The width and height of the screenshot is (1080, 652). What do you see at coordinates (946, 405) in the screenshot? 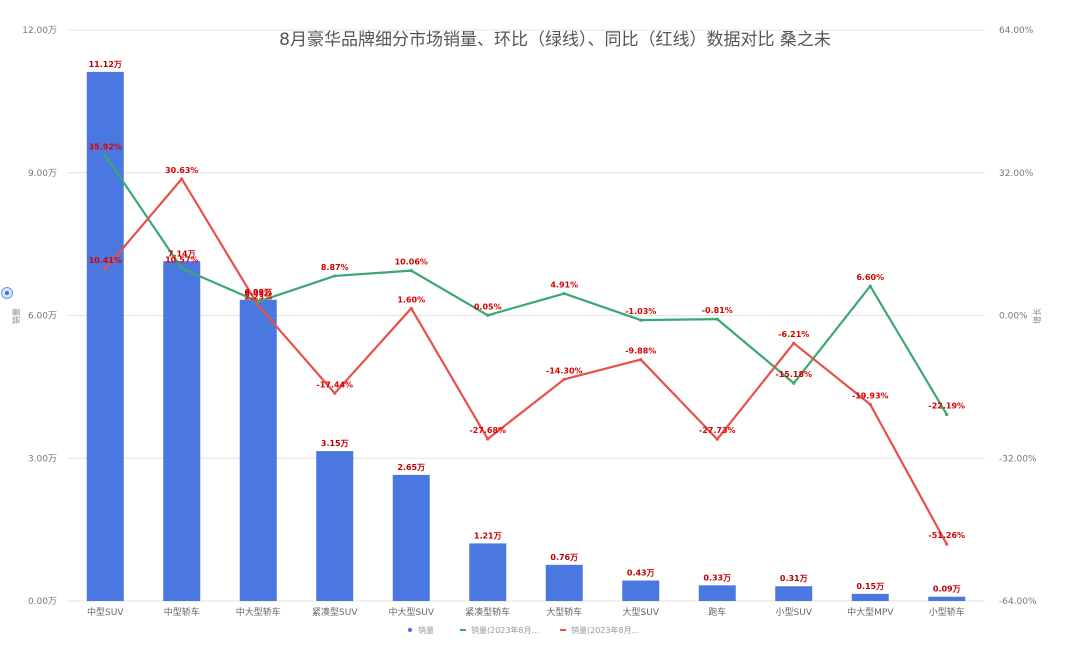
I see `line-data-label: -22.19%` at bounding box center [946, 405].